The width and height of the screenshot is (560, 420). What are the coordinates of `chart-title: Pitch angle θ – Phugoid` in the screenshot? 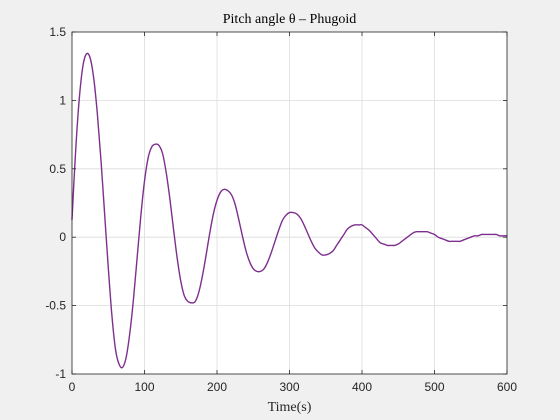 It's located at (289, 19).